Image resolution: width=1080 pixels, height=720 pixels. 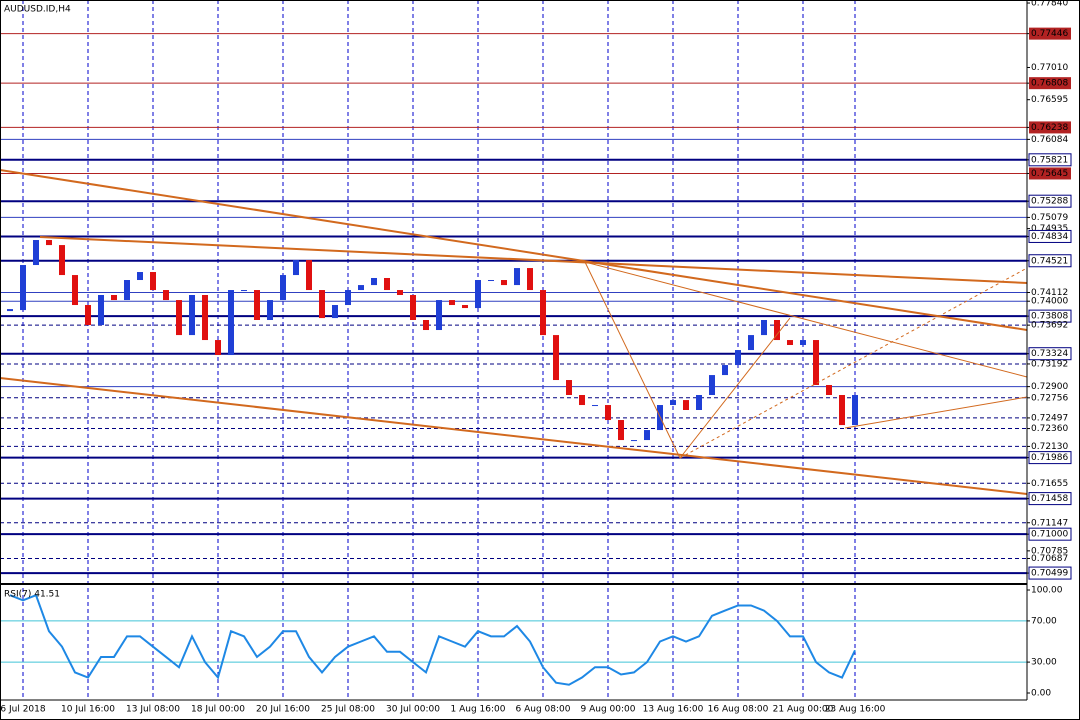 I want to click on y-tick-label: 0.77840, so click(x=1049, y=4).